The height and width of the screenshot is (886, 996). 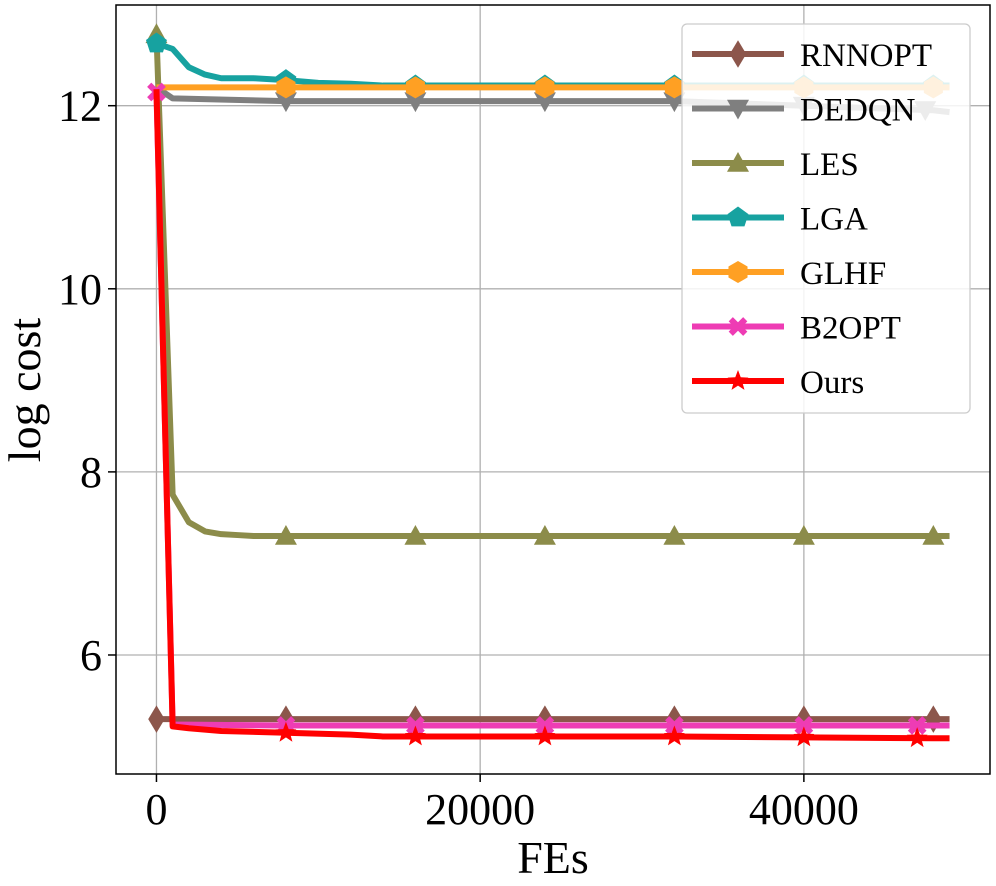 What do you see at coordinates (738, 216) in the screenshot?
I see `legend-marker-lga` at bounding box center [738, 216].